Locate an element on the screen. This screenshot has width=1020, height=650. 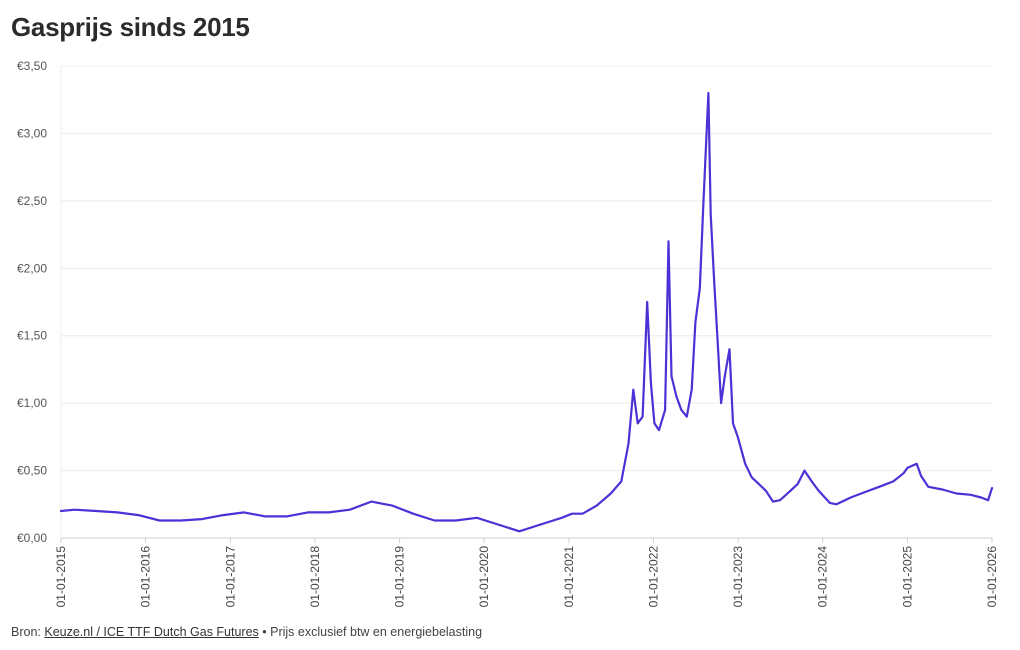
x-tick-label: 01-01-2019 is located at coordinates (400, 577).